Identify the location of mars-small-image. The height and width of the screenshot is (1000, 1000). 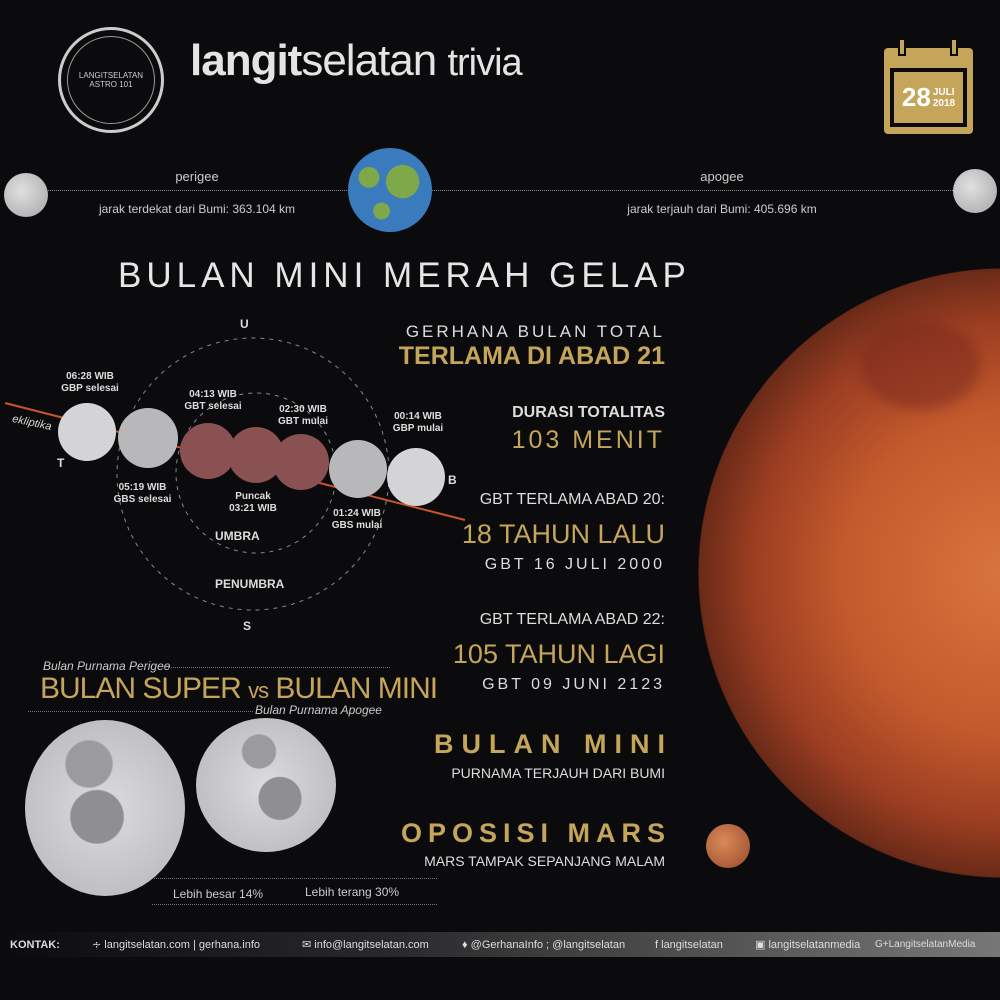
(728, 846).